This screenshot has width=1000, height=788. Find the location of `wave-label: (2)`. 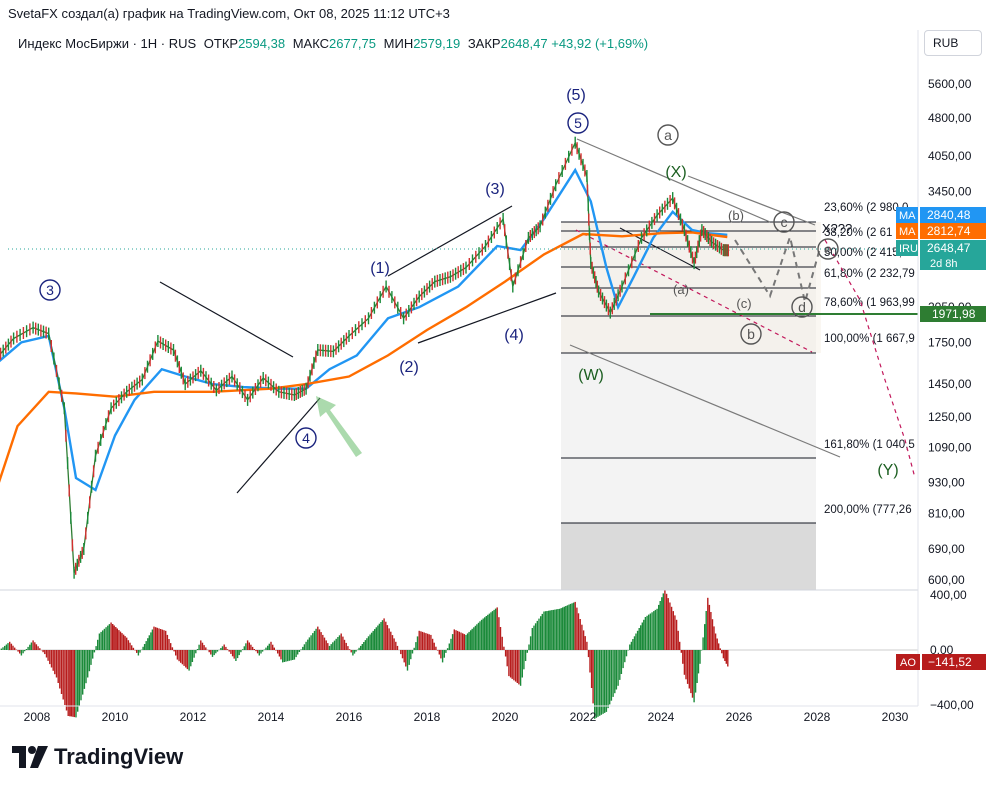

wave-label: (2) is located at coordinates (409, 367).